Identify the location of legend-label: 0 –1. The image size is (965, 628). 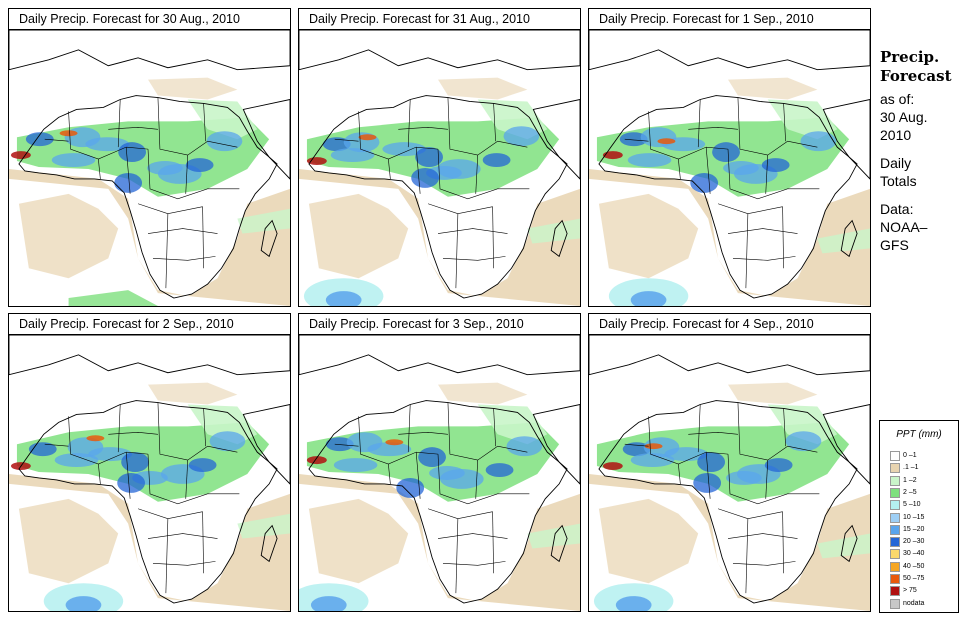
(910, 455).